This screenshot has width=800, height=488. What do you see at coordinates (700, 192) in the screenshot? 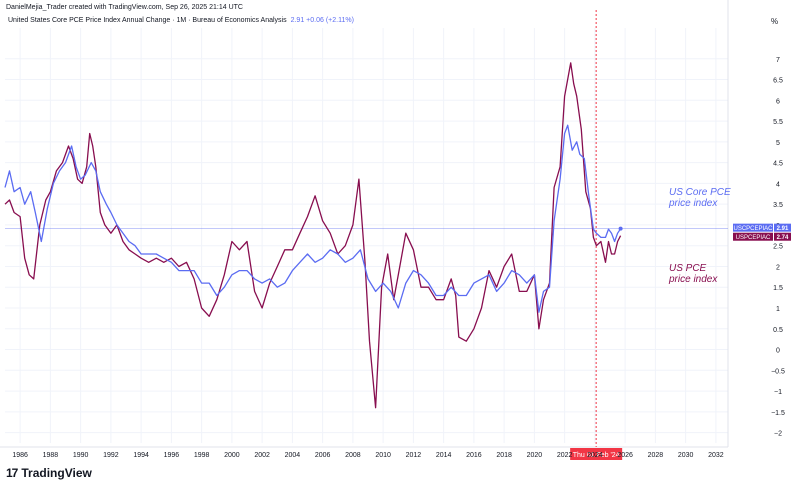
I see `series-annotation-line: US Core PCE` at bounding box center [700, 192].